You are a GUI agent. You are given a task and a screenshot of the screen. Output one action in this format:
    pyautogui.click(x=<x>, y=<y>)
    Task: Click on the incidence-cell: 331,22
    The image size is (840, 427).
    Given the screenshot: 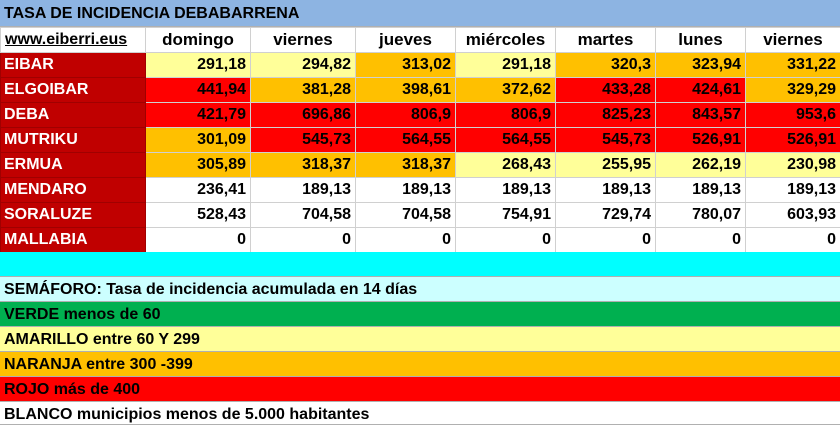 What is the action you would take?
    pyautogui.click(x=793, y=65)
    